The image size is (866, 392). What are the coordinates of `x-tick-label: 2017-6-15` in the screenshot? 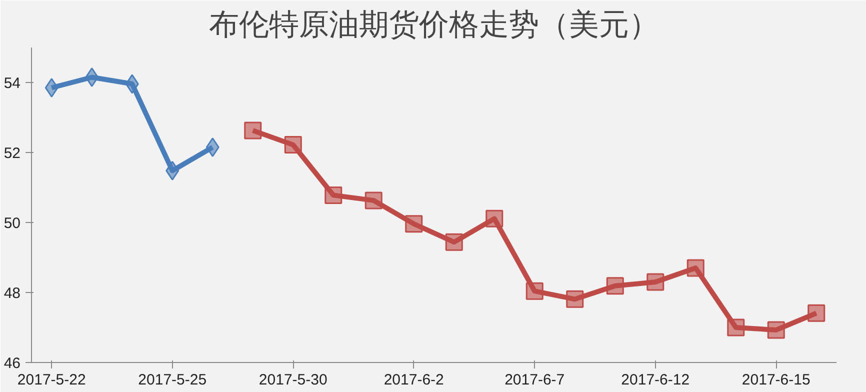 It's located at (776, 380).